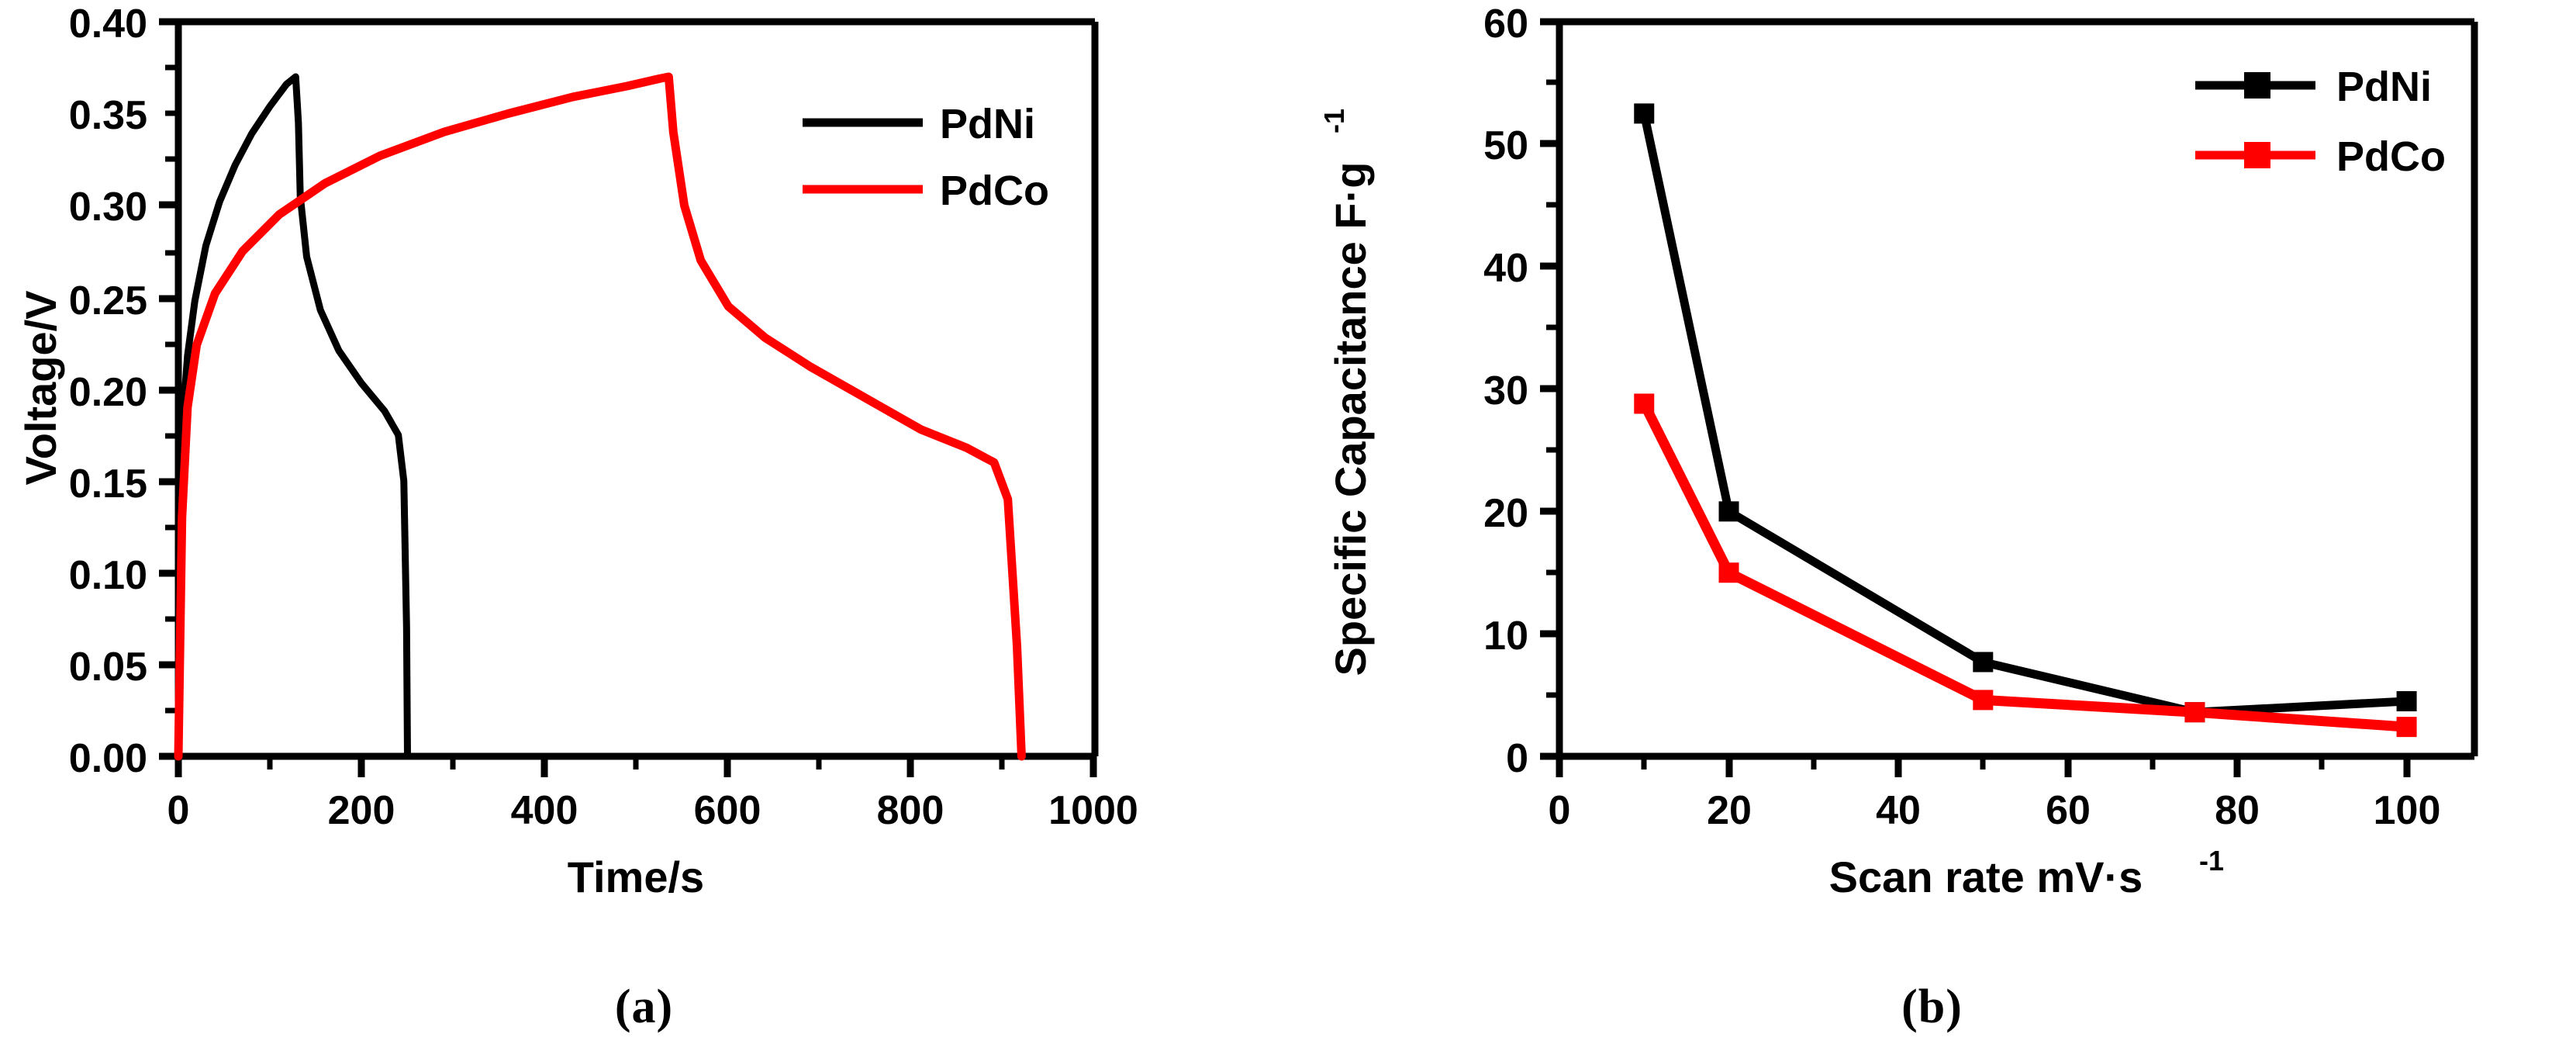 The image size is (2576, 1041). What do you see at coordinates (1506, 145) in the screenshot?
I see `y-tick-label: 50` at bounding box center [1506, 145].